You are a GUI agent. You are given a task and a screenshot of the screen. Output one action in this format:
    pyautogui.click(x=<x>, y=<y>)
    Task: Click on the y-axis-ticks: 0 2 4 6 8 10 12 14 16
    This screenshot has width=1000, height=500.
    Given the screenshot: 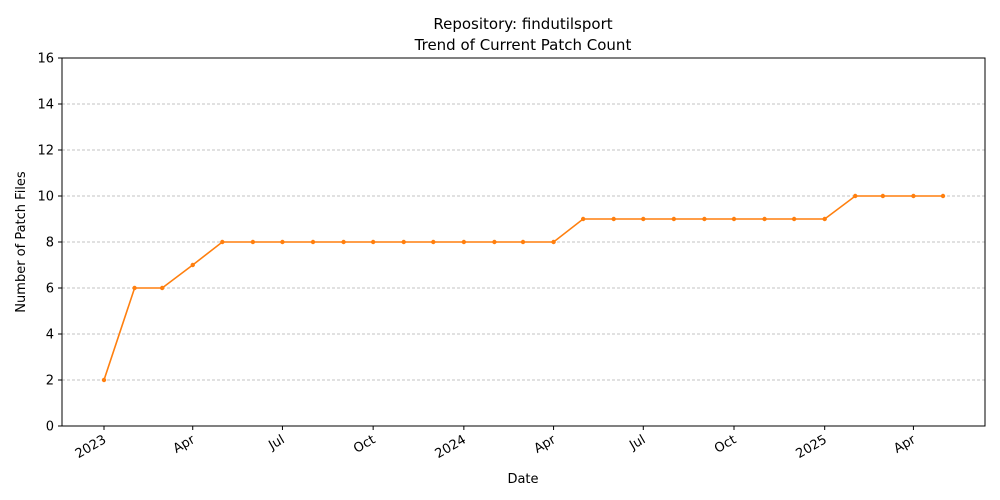 What is the action you would take?
    pyautogui.click(x=49, y=243)
    